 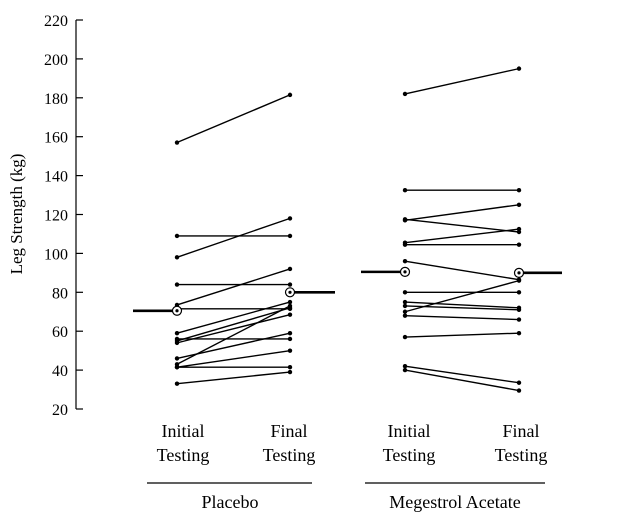 I want to click on group-label: Megestrol Acetate, so click(x=454, y=502).